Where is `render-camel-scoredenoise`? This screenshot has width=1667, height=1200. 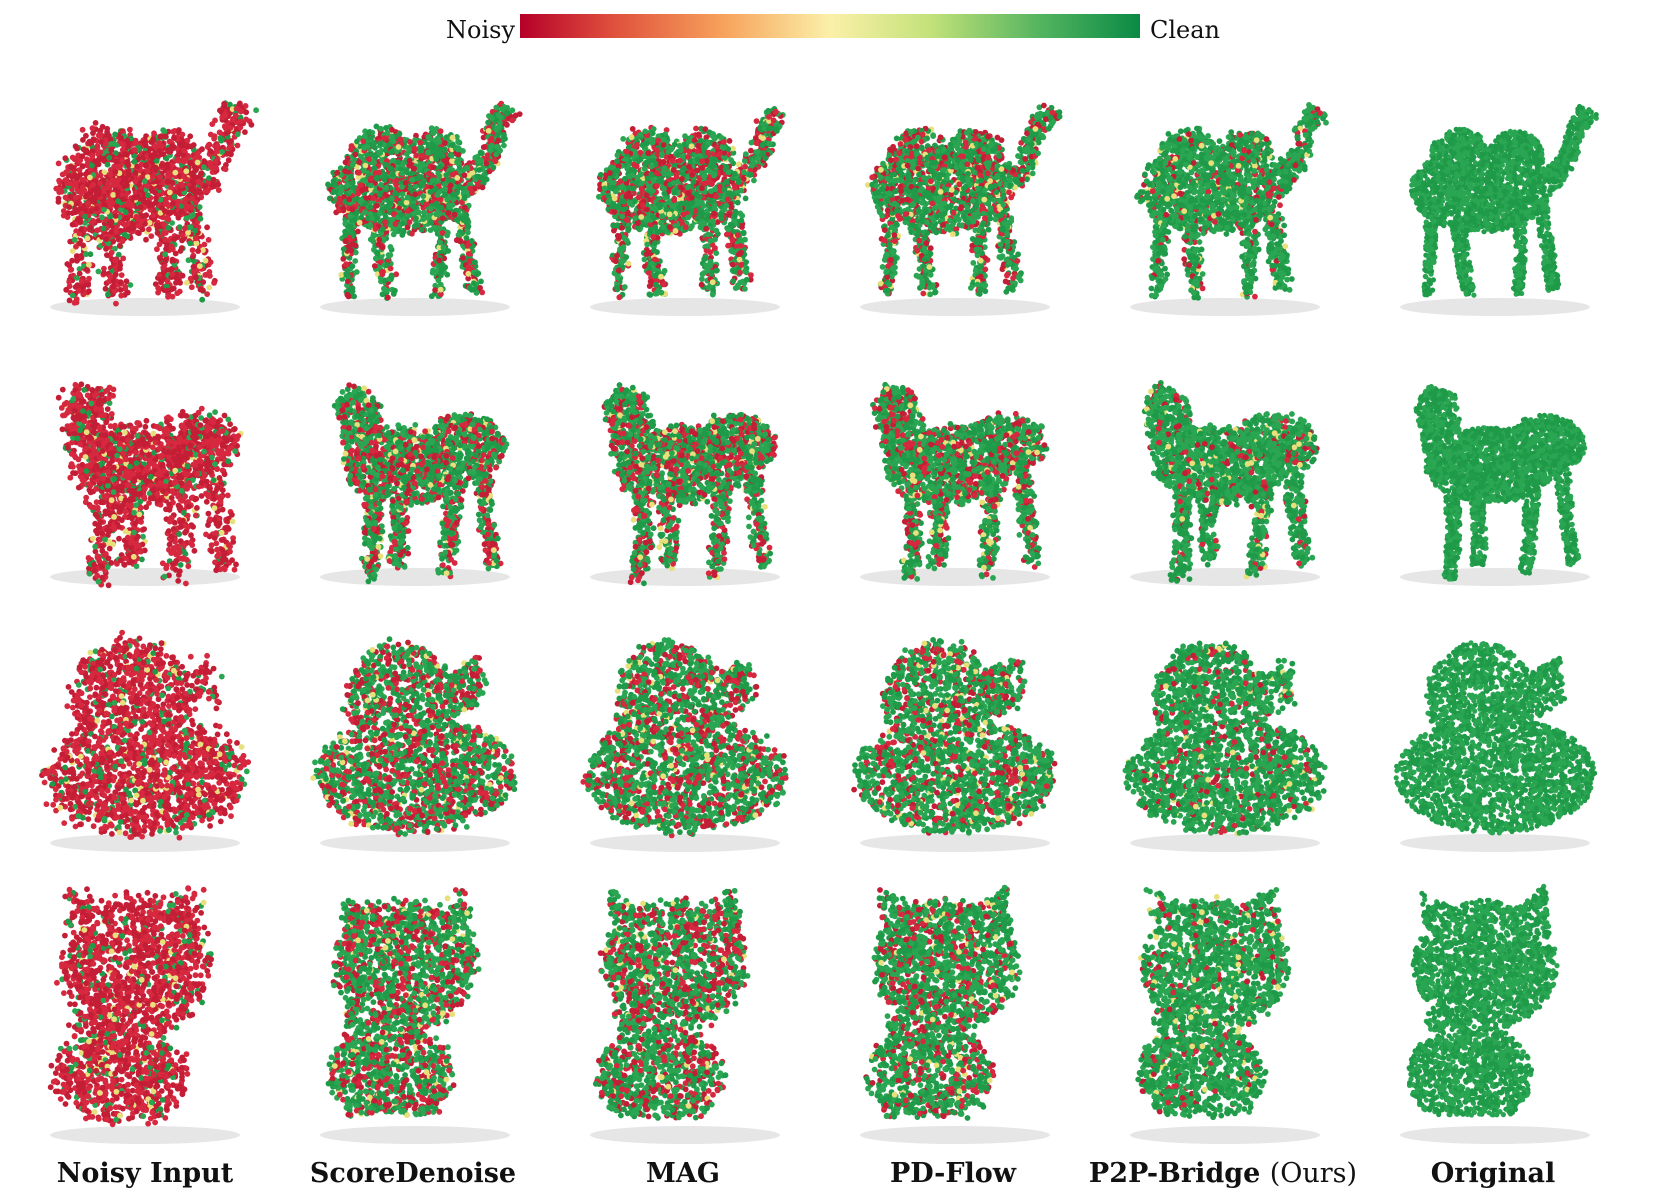
render-camel-scoredenoise is located at coordinates (415, 225).